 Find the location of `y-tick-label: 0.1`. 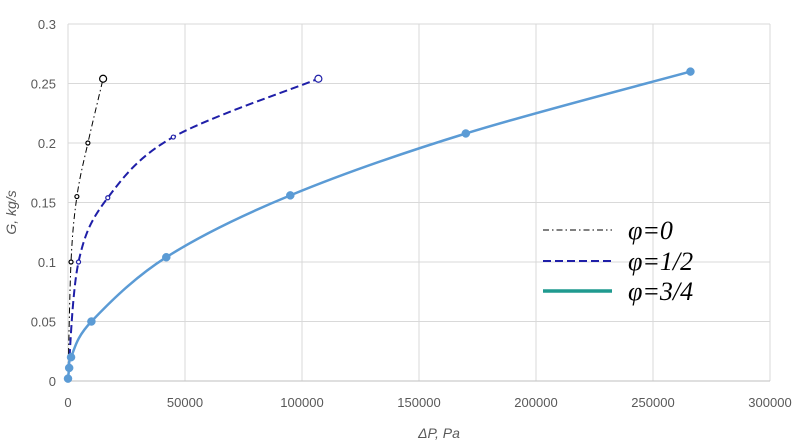

y-tick-label: 0.1 is located at coordinates (47, 262).